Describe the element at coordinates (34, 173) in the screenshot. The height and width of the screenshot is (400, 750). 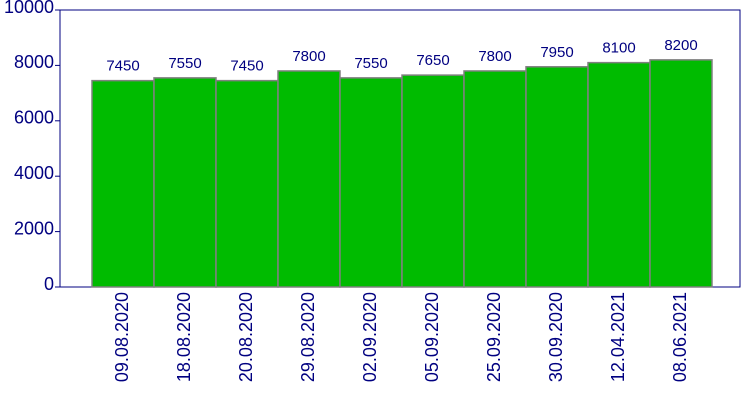
I see `y-tick-label: 4000` at that location.